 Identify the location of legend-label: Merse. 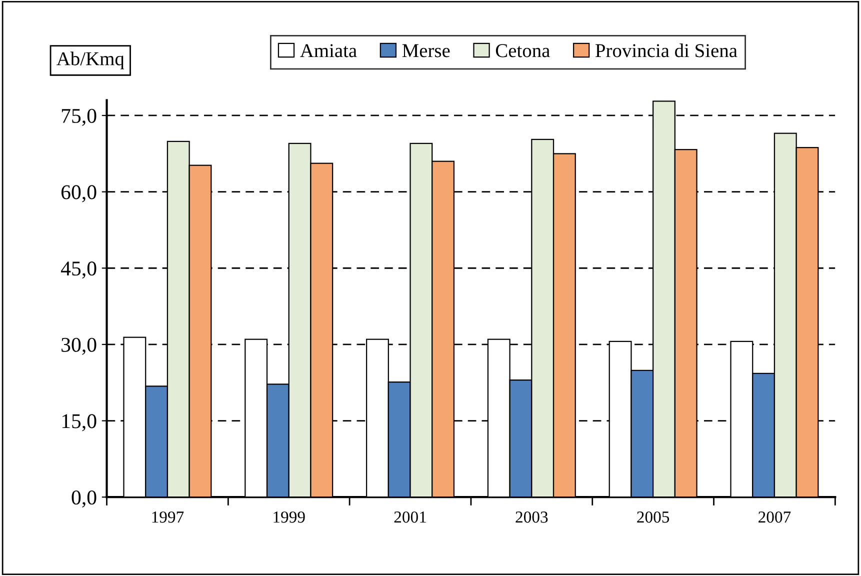
(426, 51).